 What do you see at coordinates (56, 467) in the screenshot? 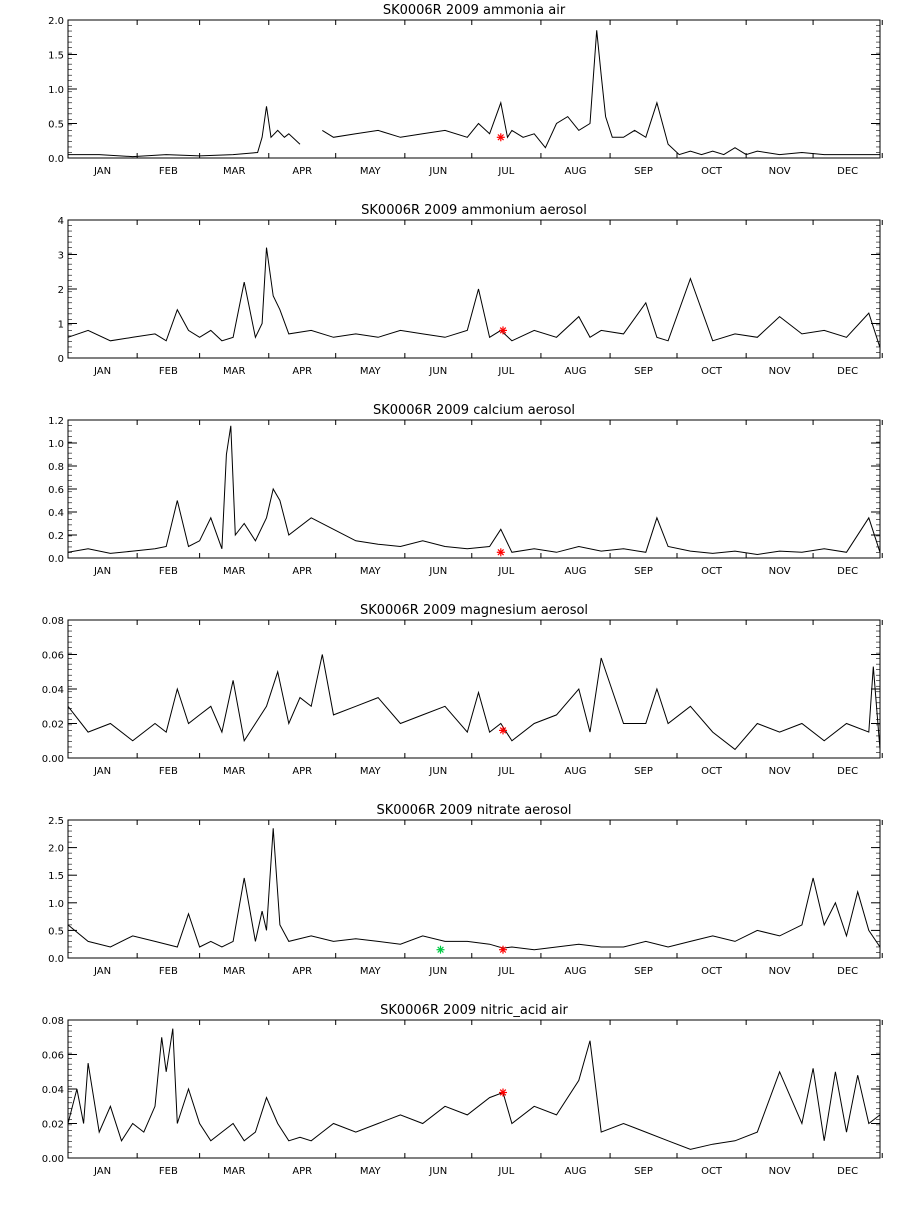
I see `y-tick-label: 0.8` at bounding box center [56, 467].